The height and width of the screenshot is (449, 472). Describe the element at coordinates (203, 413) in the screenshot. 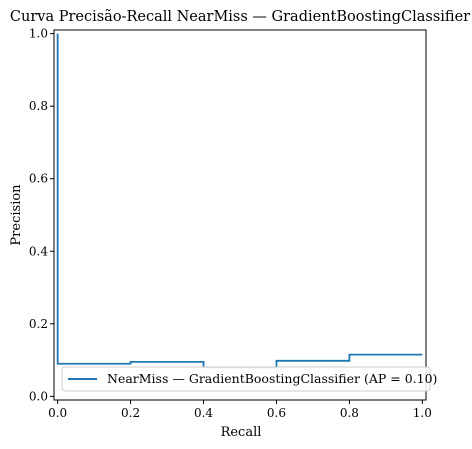

I see `x-tick-label: 0.4` at that location.